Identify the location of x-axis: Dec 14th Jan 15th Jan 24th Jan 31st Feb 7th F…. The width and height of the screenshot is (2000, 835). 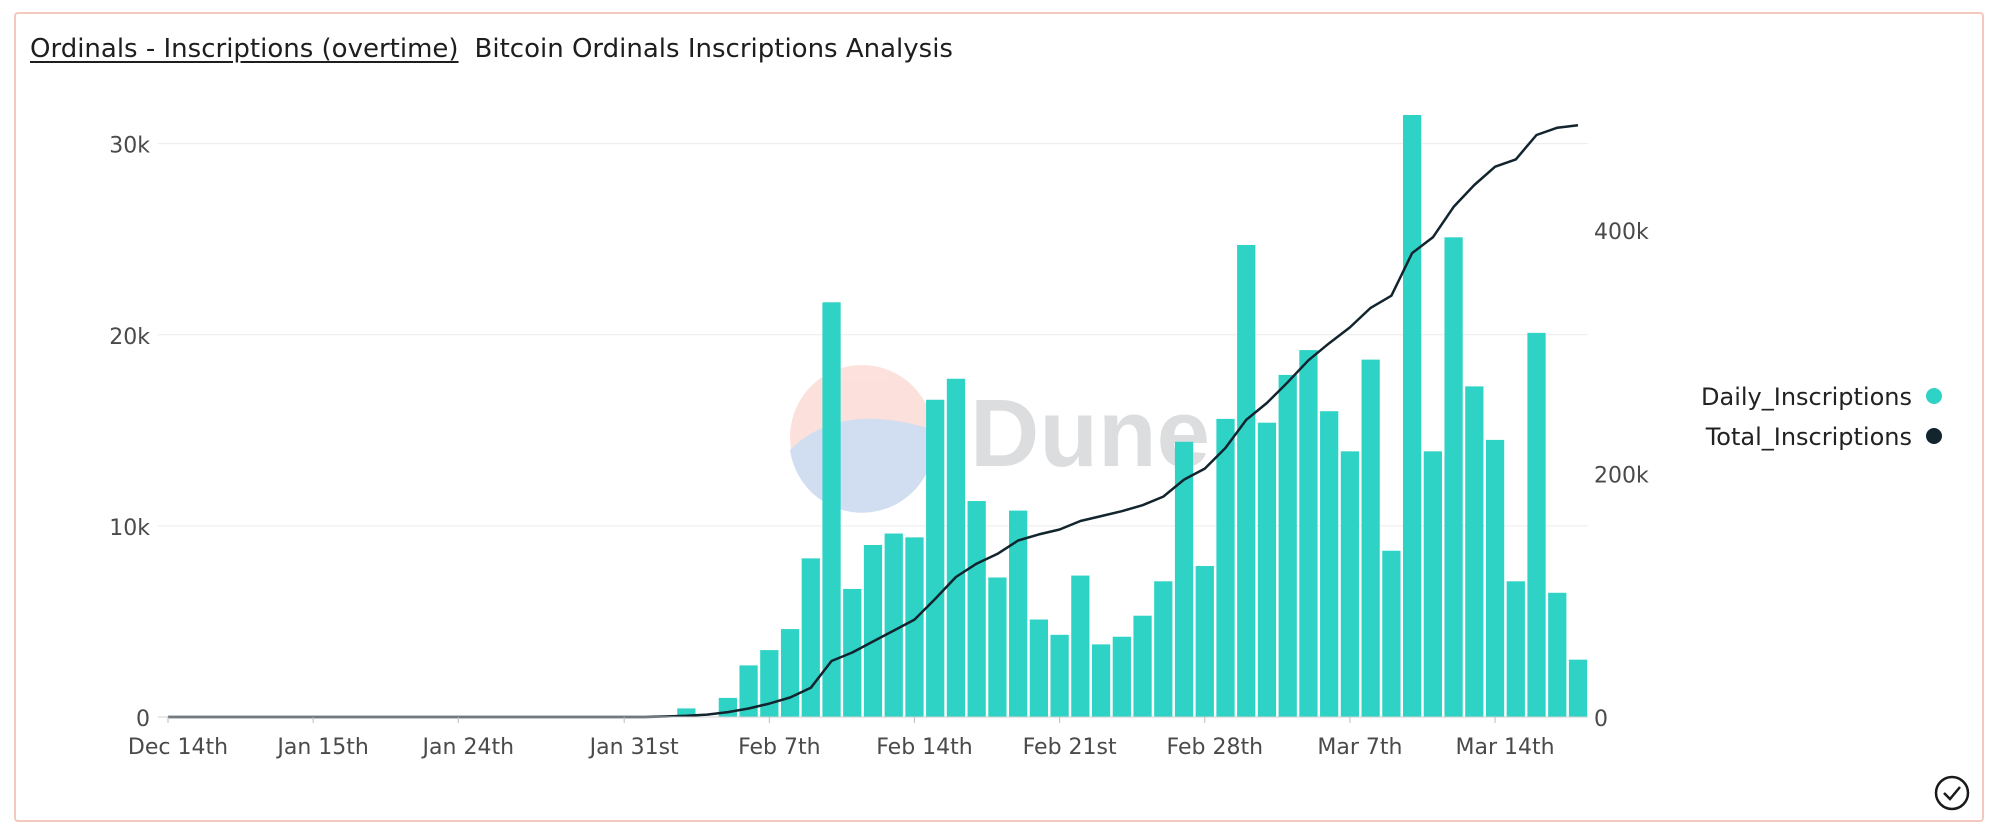
(858, 738).